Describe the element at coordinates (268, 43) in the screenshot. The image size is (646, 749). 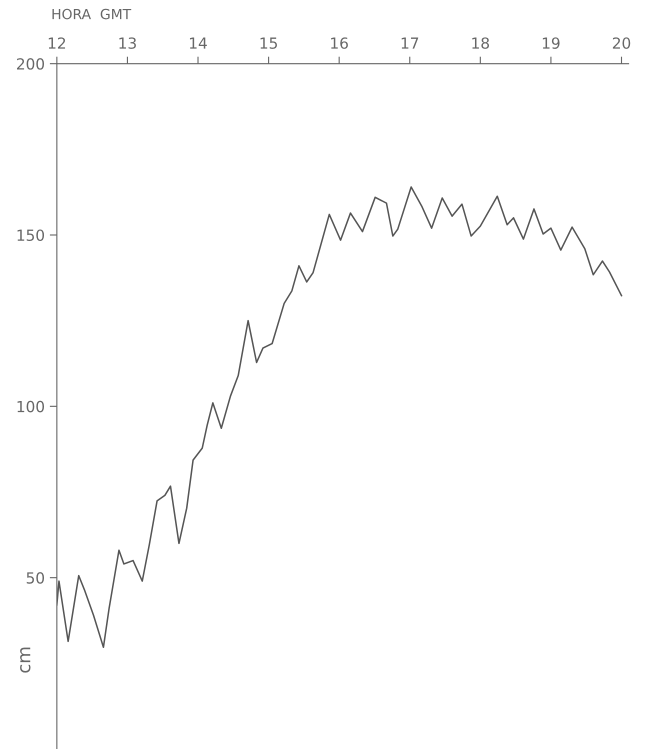
I see `x-tick-label: 15` at that location.